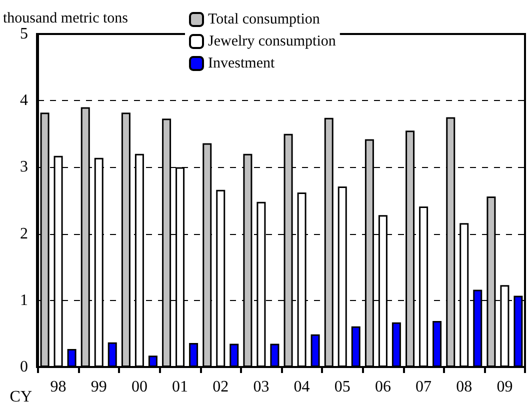 This screenshot has width=529, height=407. What do you see at coordinates (24, 233) in the screenshot?
I see `y-tick-label: 2` at bounding box center [24, 233].